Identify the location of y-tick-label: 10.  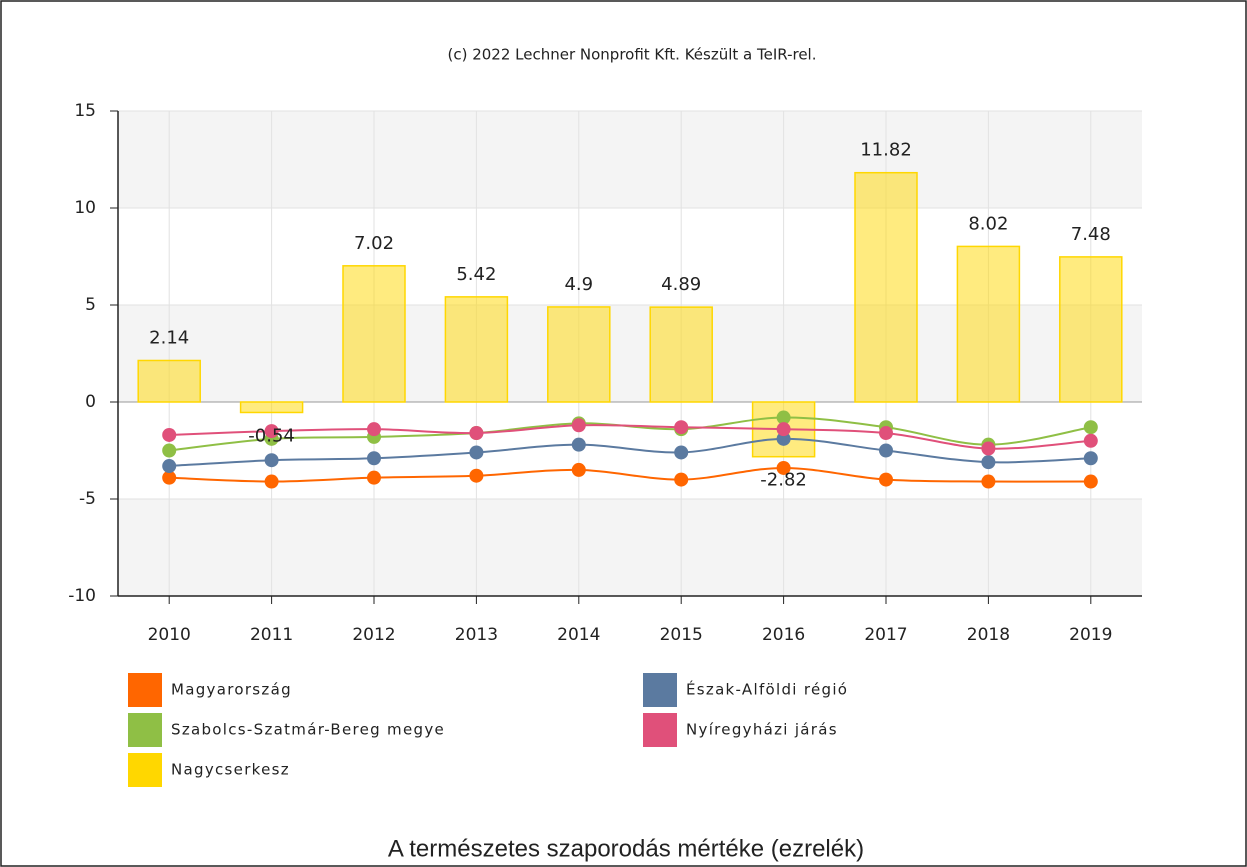
(85, 208).